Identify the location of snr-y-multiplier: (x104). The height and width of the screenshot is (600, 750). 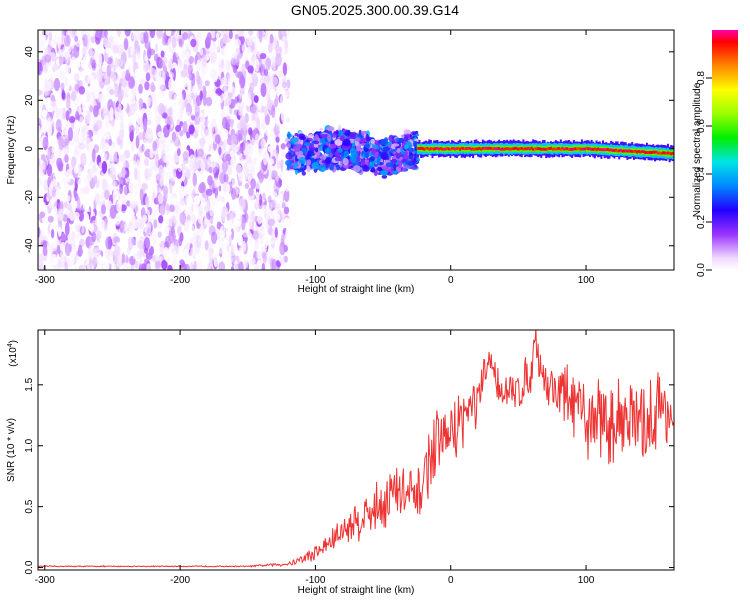
(13, 353).